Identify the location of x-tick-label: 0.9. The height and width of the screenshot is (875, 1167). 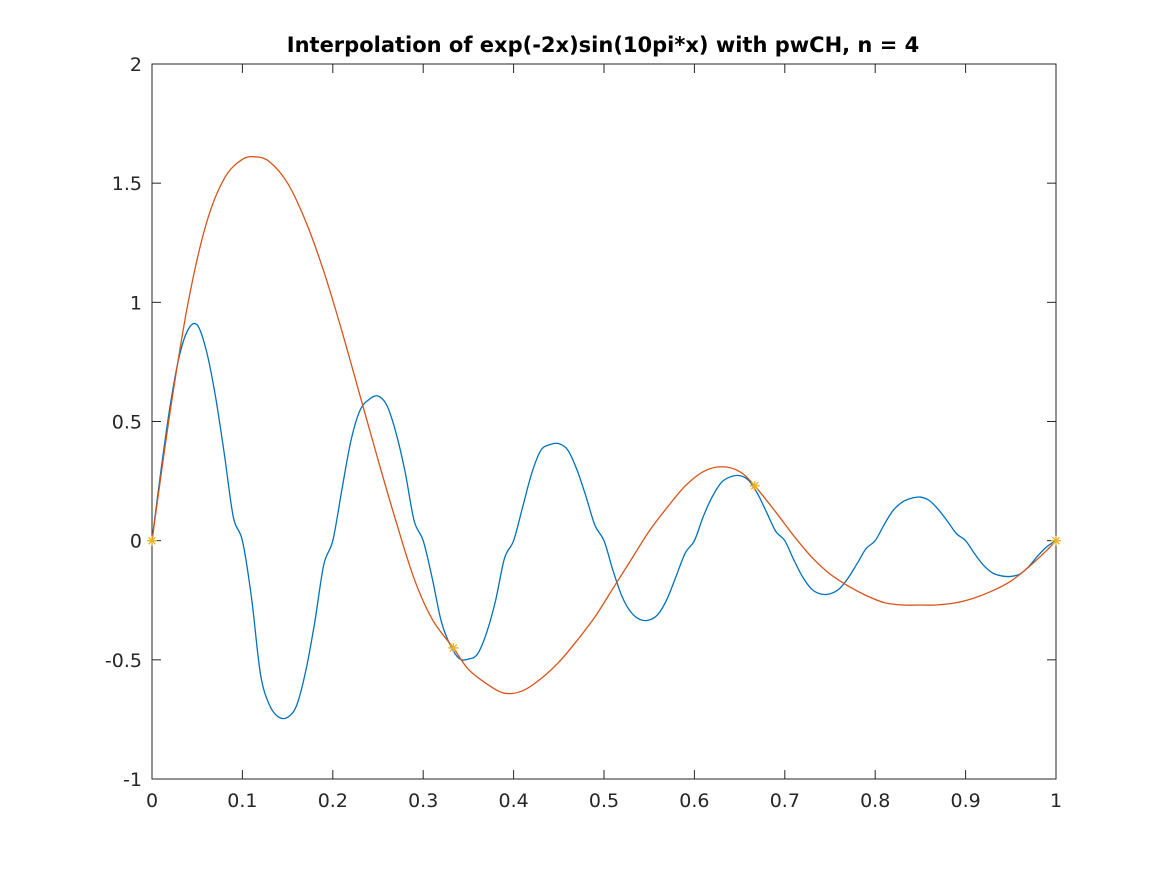
(965, 801).